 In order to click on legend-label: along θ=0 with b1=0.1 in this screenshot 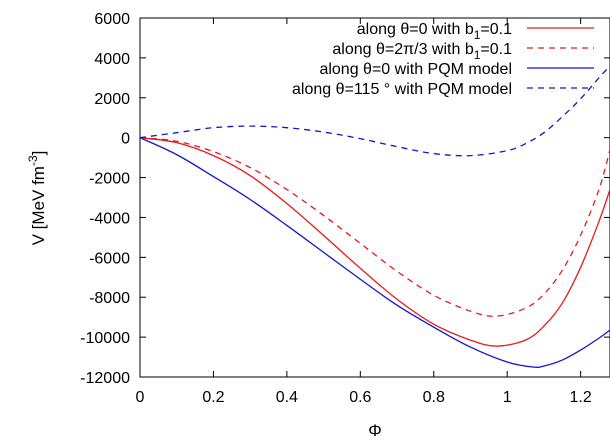, I will do `click(434, 31)`.